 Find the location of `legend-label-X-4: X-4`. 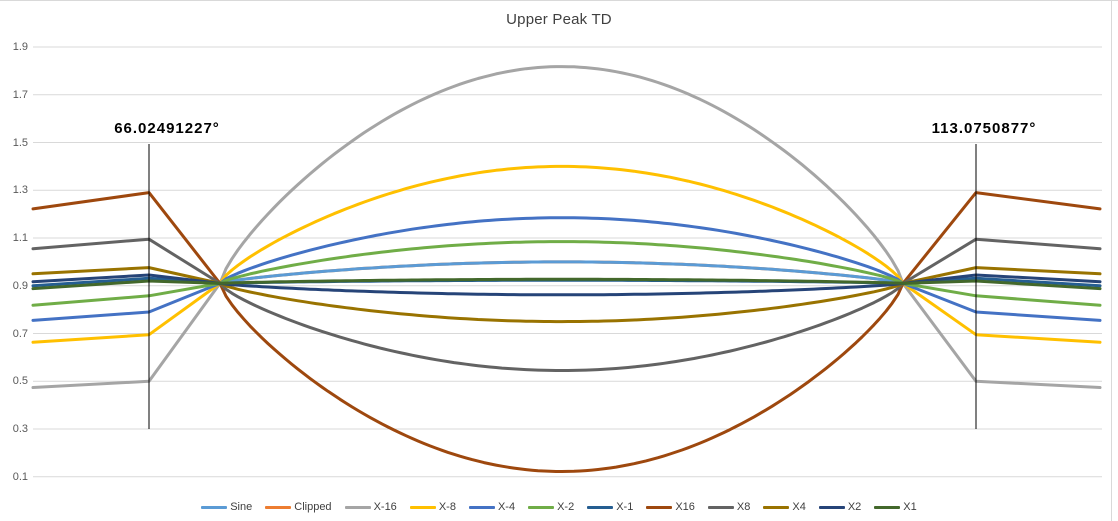

legend-label-X-4: X-4 is located at coordinates (506, 507).